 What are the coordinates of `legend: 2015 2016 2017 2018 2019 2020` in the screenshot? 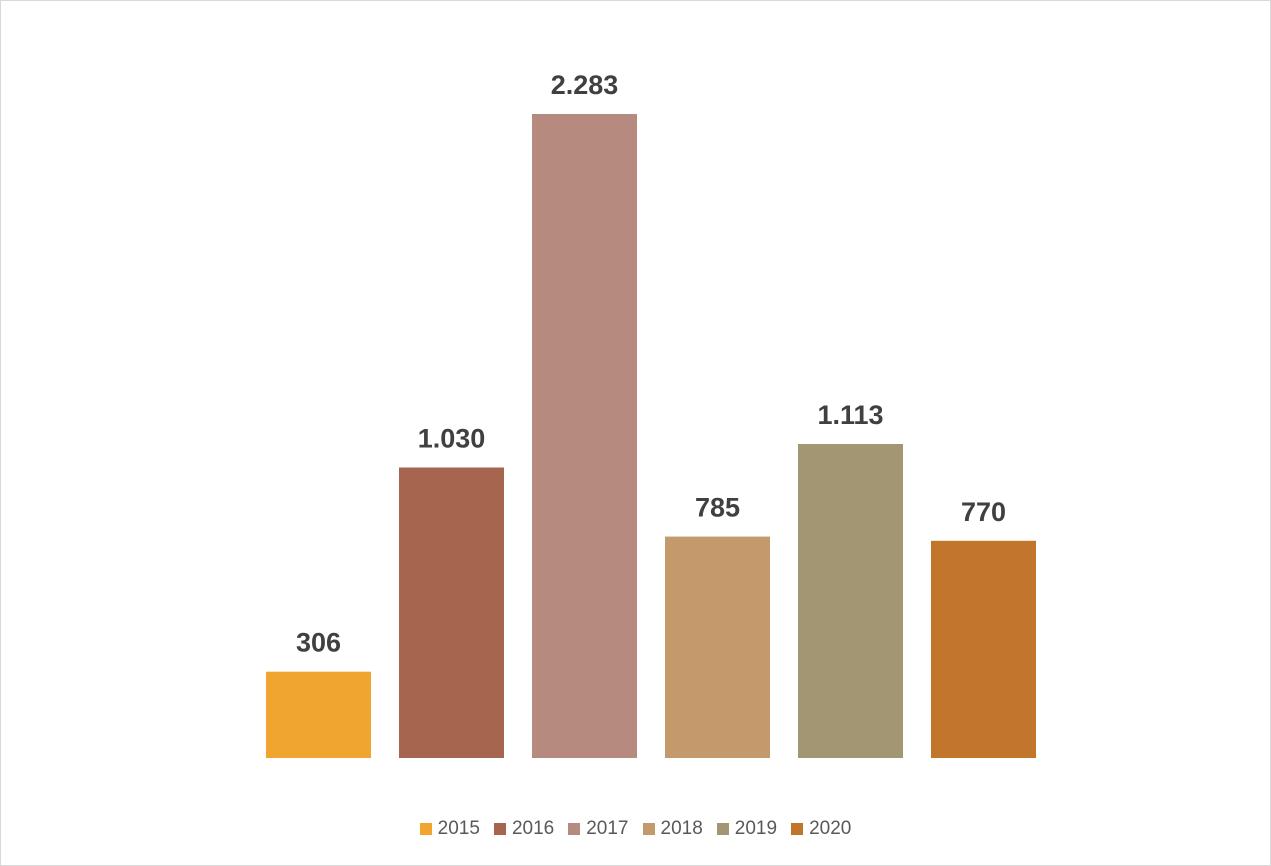 It's located at (635, 829).